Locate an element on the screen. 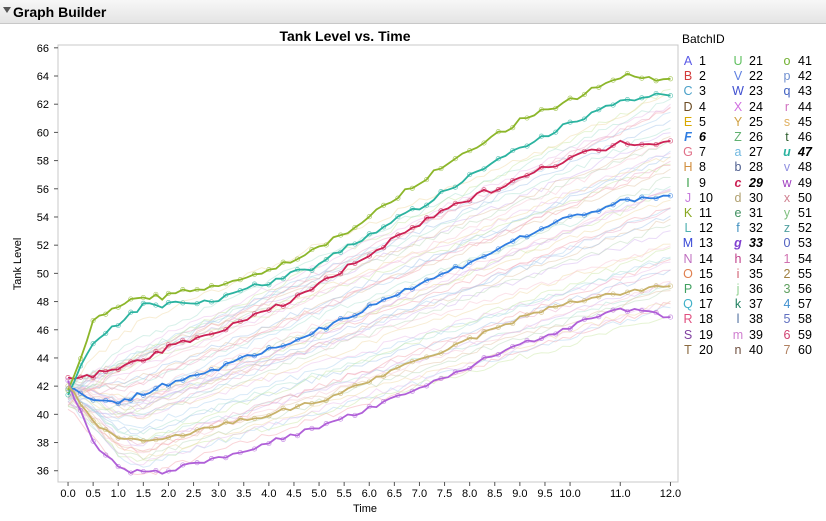  legend-item-51: y 51 is located at coordinates (796, 213).